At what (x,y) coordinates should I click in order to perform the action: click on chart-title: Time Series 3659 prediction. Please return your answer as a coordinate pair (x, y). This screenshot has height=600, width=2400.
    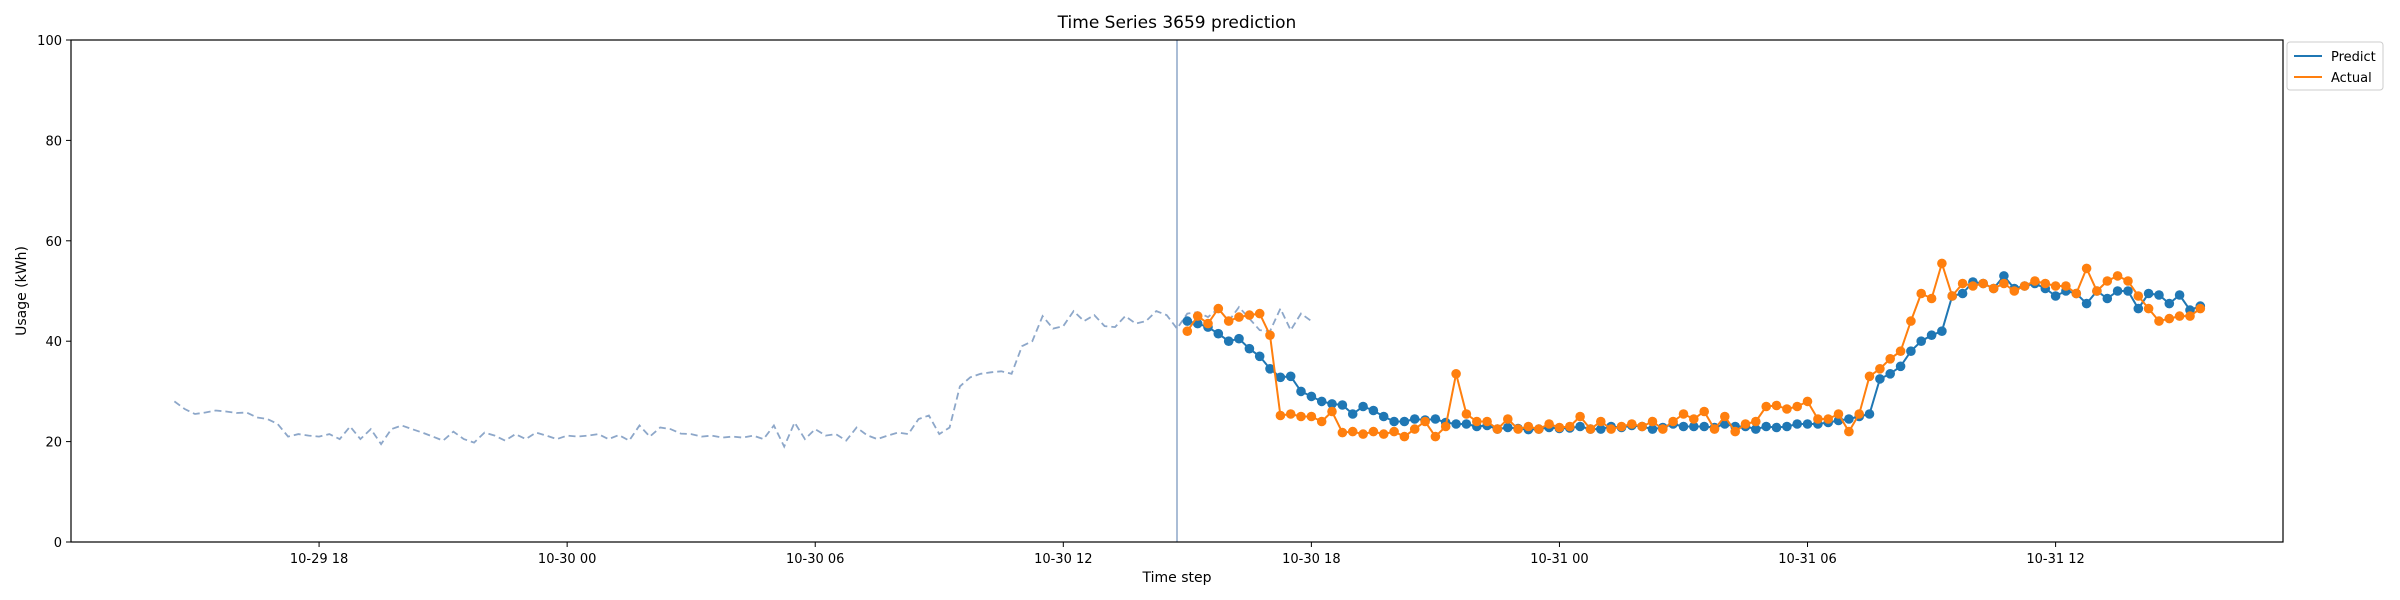
    Looking at the image, I should click on (1177, 23).